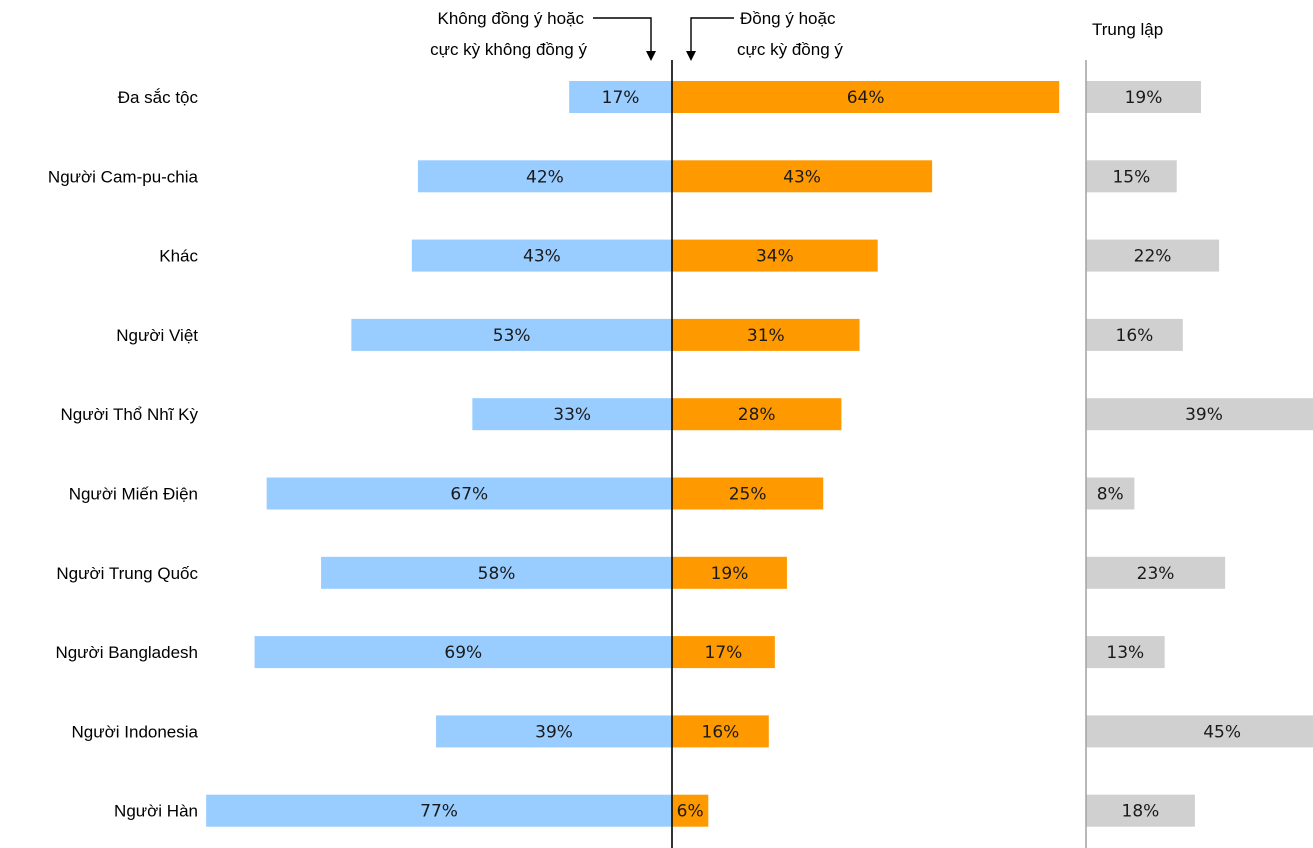 This screenshot has width=1313, height=848. I want to click on value-label-agree: 64%, so click(866, 98).